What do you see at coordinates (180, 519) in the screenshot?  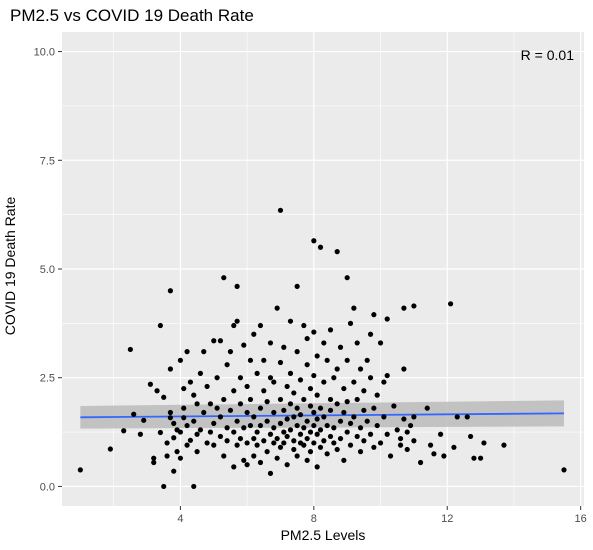 I see `x-tick-label: 4` at bounding box center [180, 519].